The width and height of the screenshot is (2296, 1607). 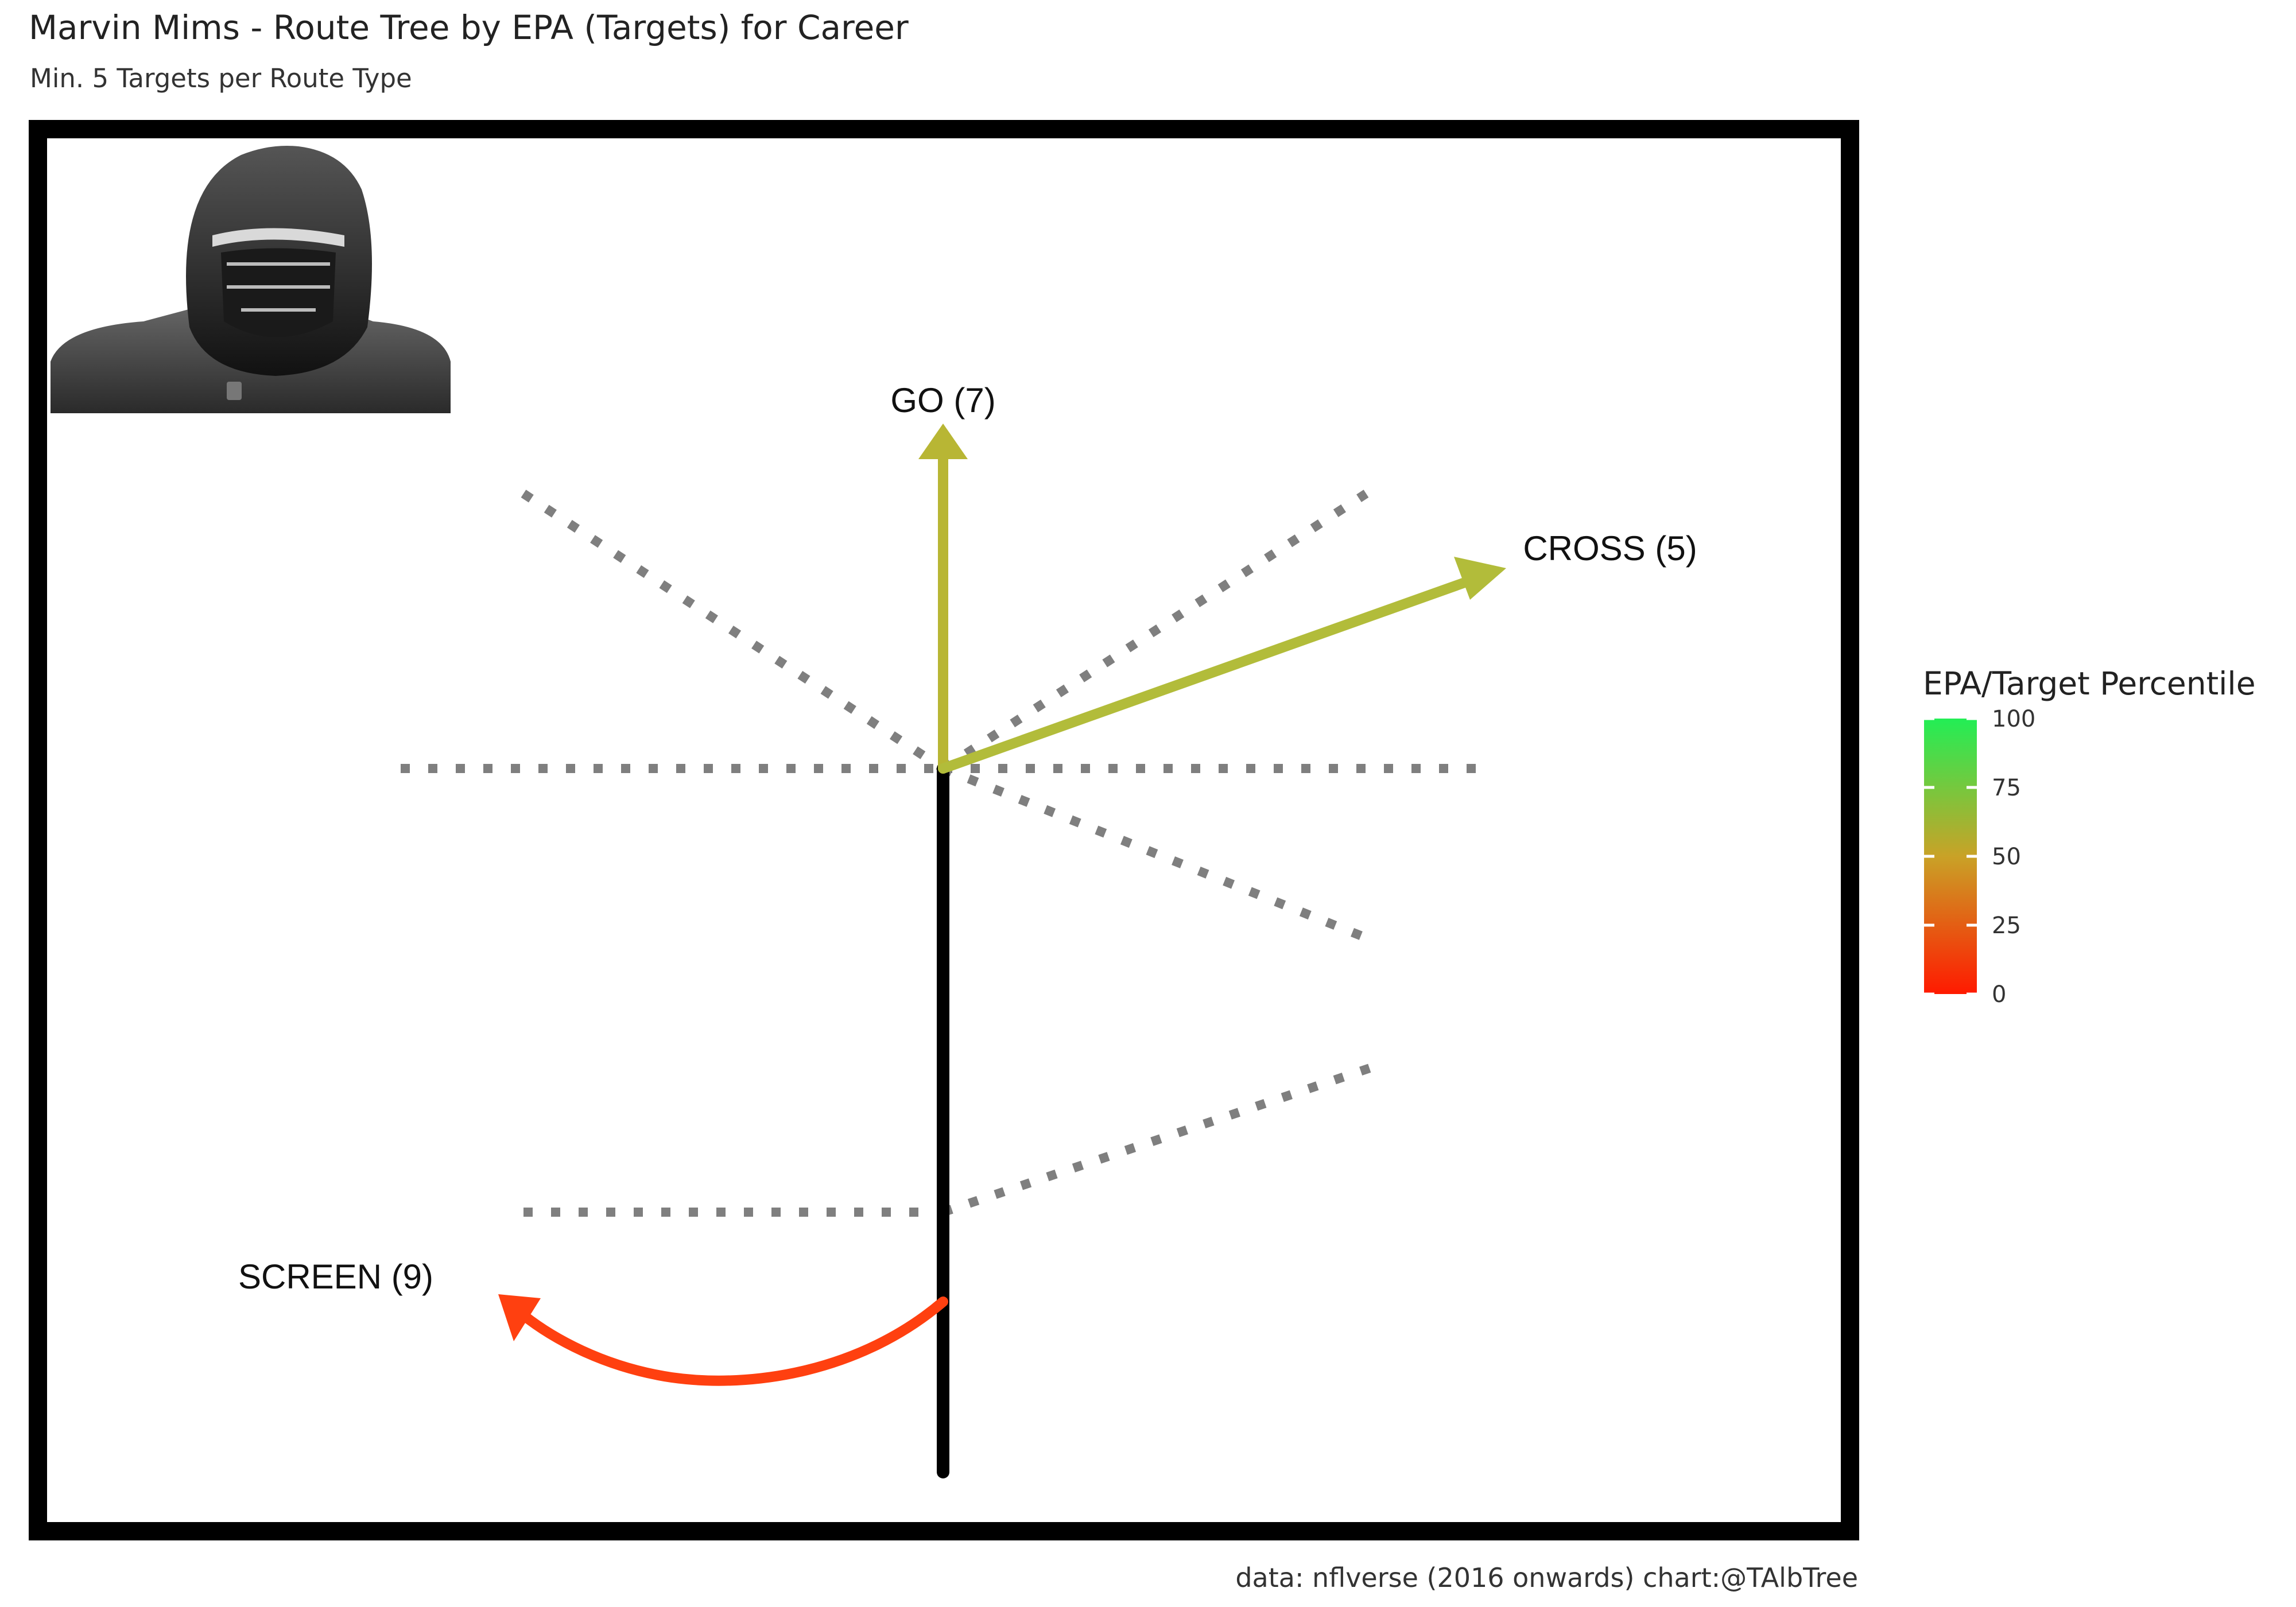 I want to click on route-cross: CROSS (5), so click(x=1317, y=651).